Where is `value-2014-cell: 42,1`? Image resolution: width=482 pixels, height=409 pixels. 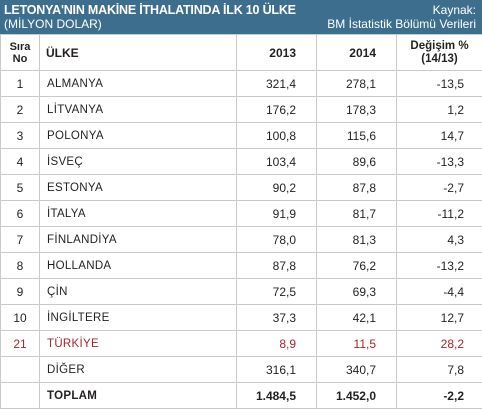 value-2014-cell: 42,1 is located at coordinates (357, 318).